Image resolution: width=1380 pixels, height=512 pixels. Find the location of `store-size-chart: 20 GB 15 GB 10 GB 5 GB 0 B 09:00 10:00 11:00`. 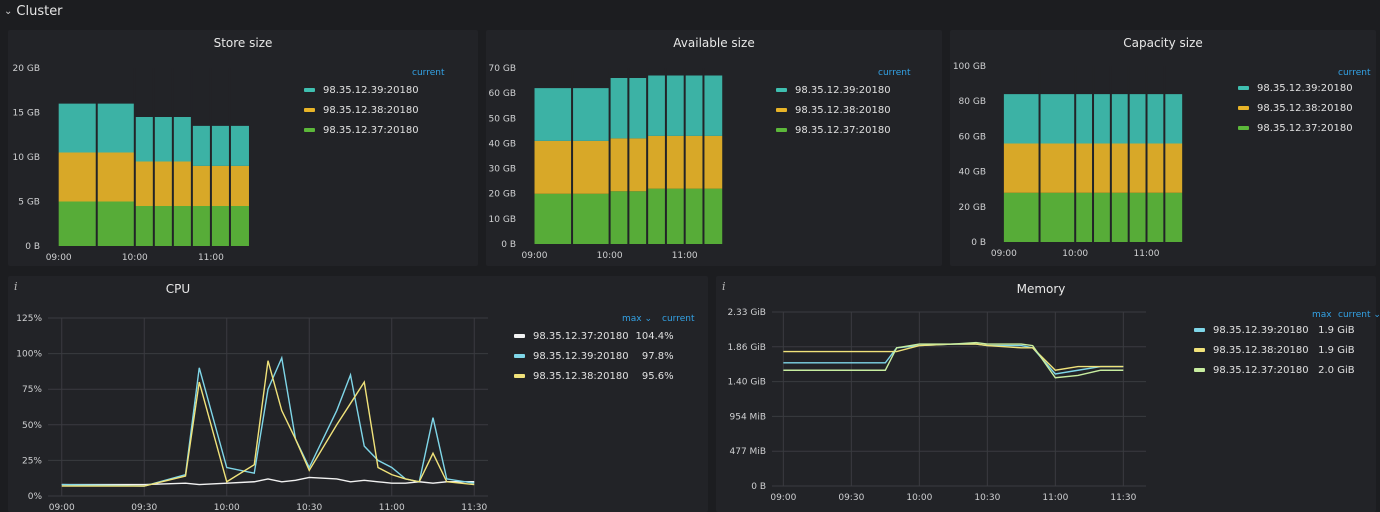

store-size-chart: 20 GB 15 GB 10 GB 5 GB 0 B 09:00 10:00 11:00 is located at coordinates (131, 163).